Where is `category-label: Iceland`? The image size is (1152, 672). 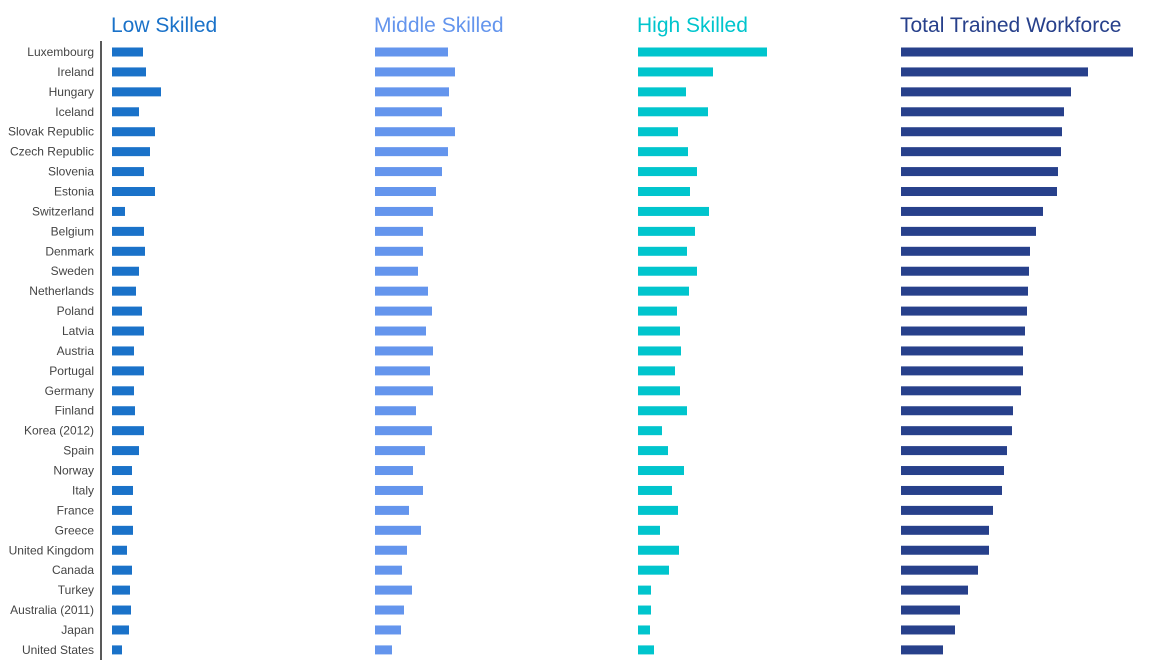 category-label: Iceland is located at coordinates (74, 112).